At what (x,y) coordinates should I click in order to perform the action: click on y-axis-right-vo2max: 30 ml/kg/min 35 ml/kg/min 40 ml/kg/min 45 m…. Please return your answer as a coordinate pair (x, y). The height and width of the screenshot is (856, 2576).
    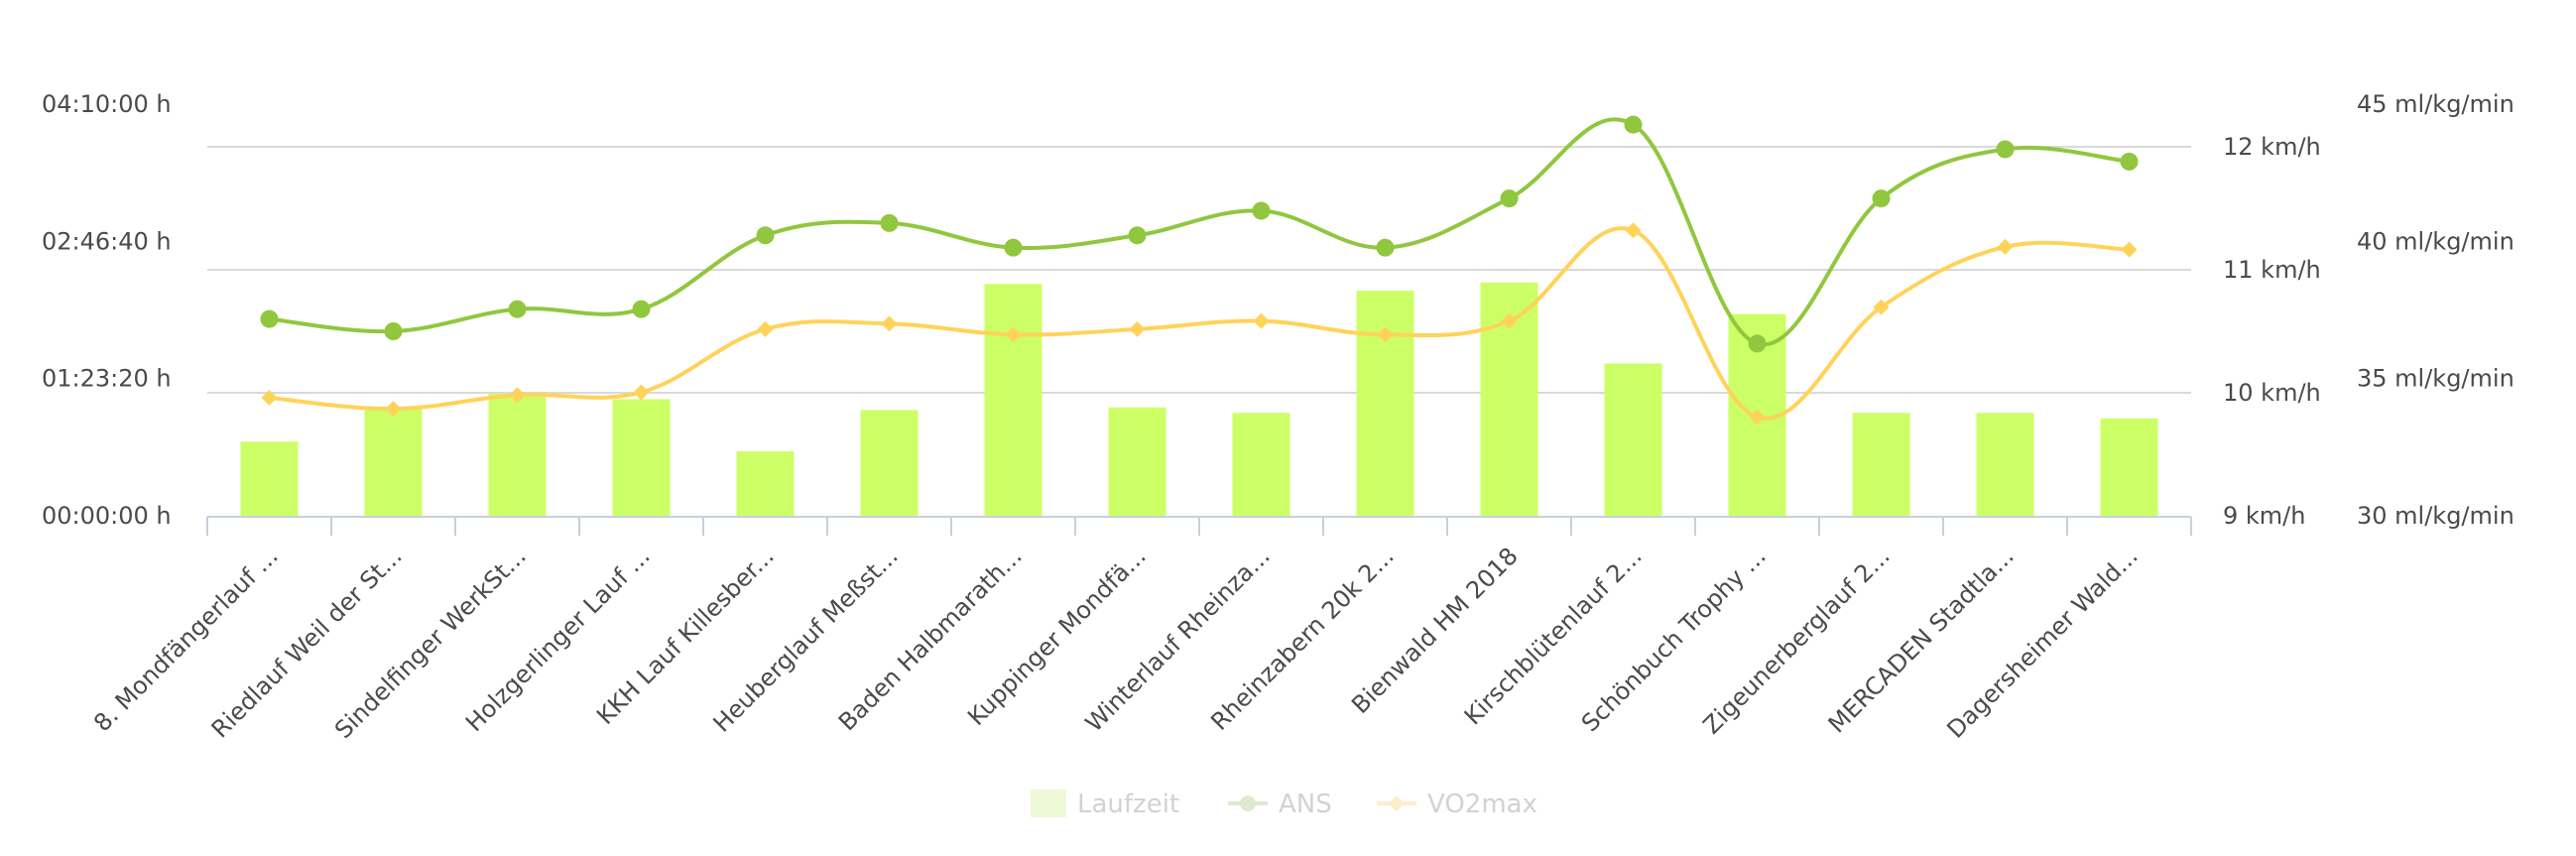
    Looking at the image, I should click on (2436, 310).